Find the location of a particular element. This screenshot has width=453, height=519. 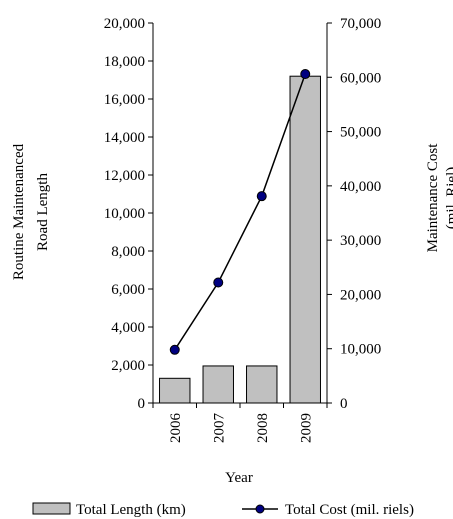

right-tick-label: 50,000 is located at coordinates (360, 133).